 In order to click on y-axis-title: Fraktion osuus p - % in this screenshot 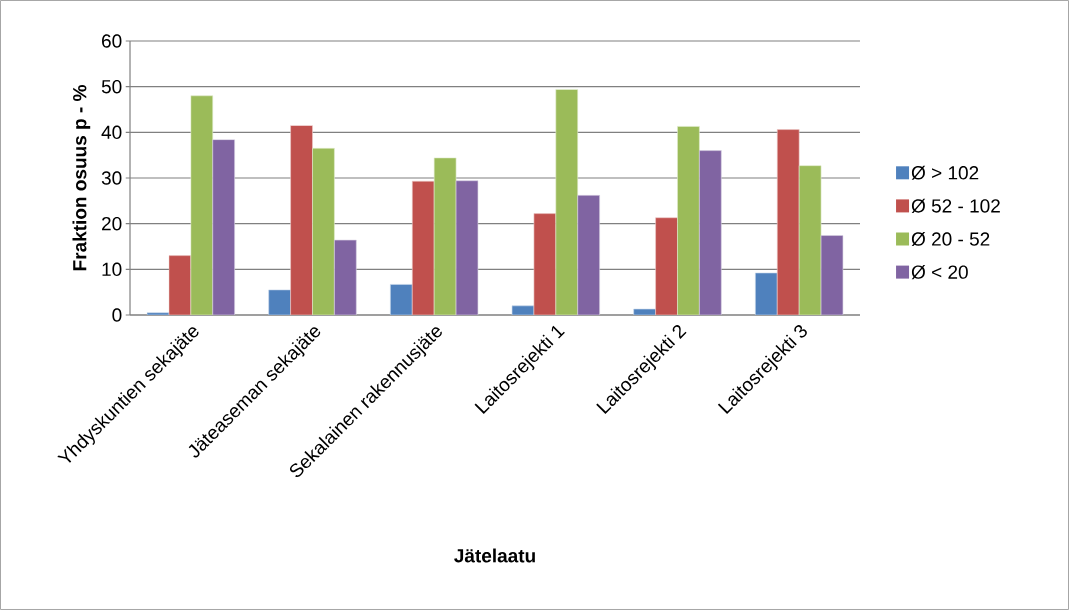, I will do `click(81, 178)`.